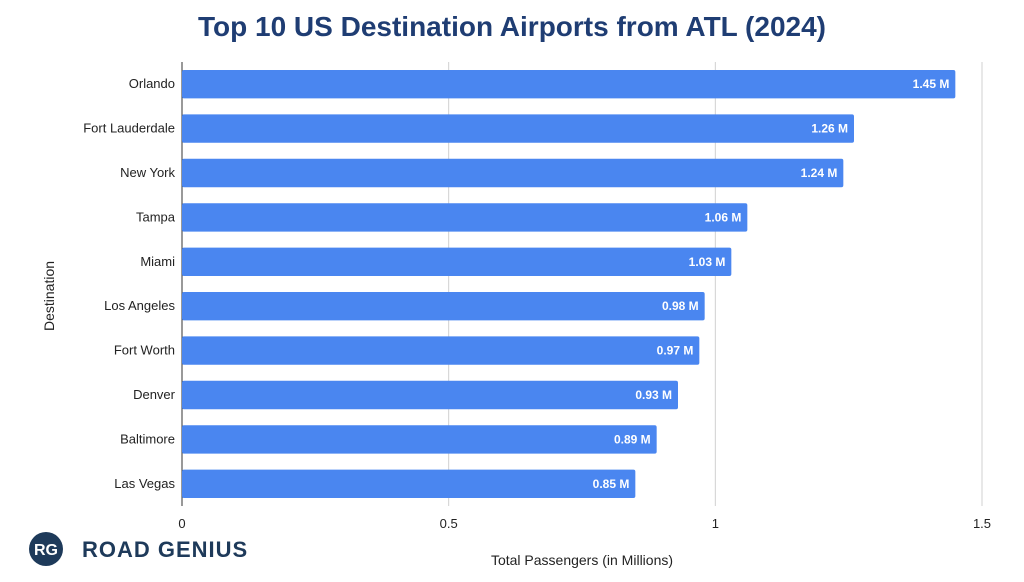 This screenshot has width=1024, height=582. I want to click on data-label: 1.06 M, so click(723, 217).